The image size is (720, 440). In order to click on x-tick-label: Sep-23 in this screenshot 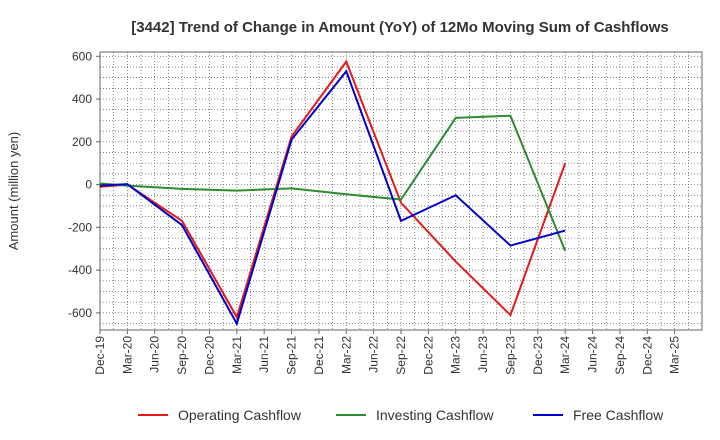, I will do `click(510, 355)`.